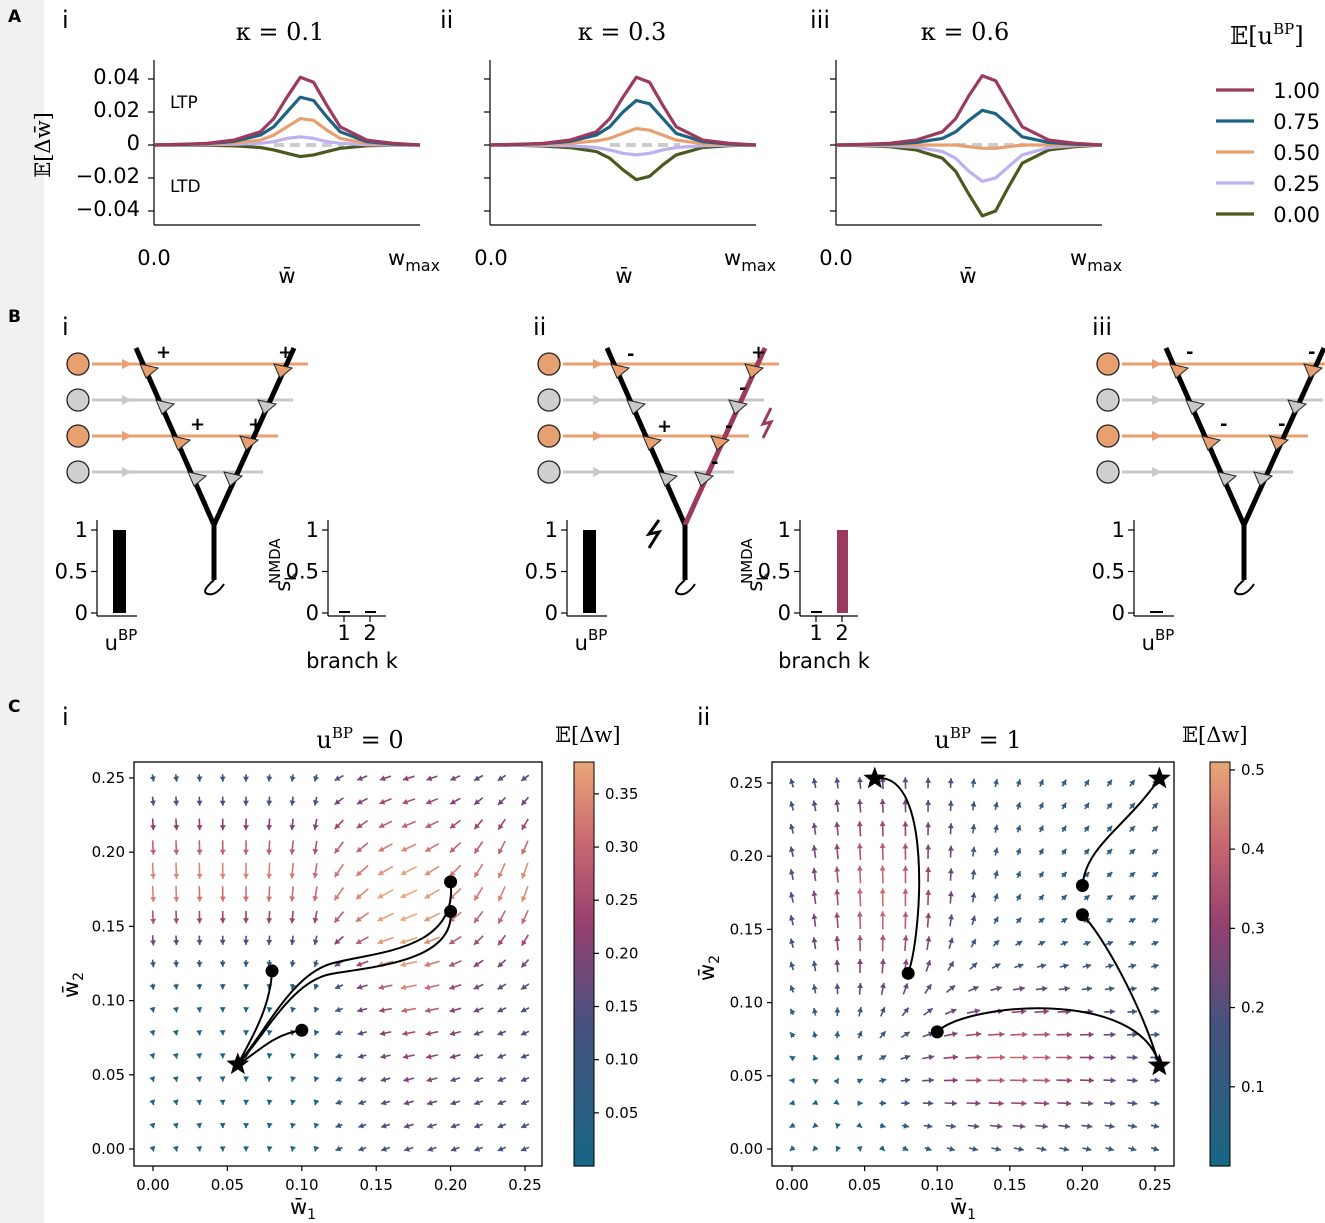 This screenshot has height=1223, width=1325. What do you see at coordinates (969, 110) in the screenshot?
I see `series-line-1.00` at bounding box center [969, 110].